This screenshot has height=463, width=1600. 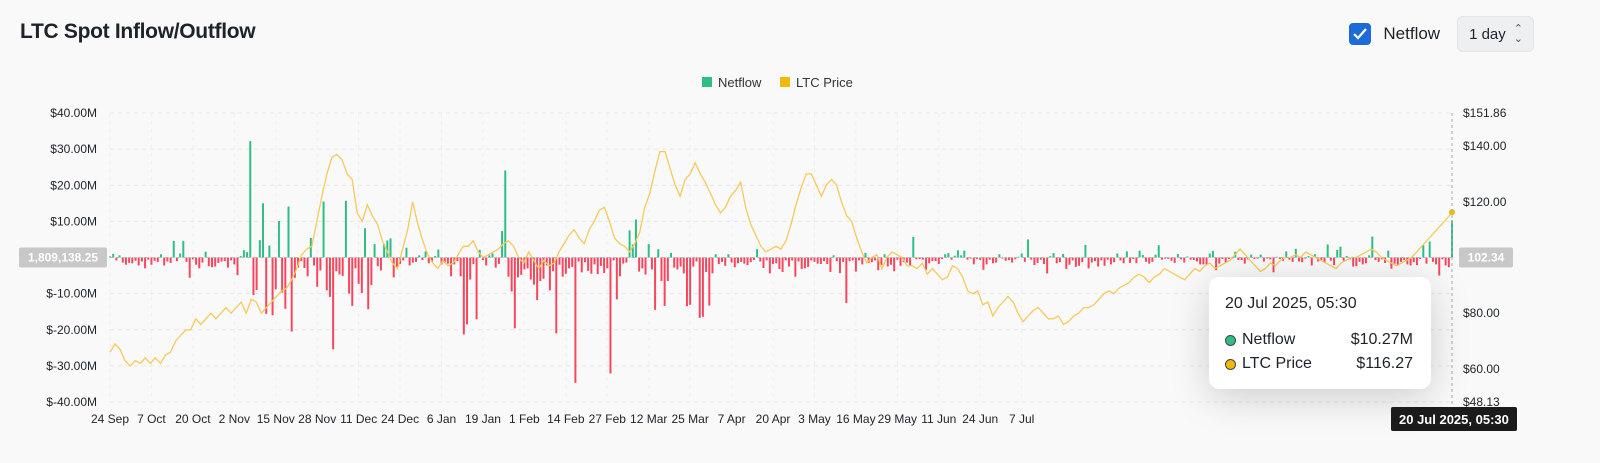 What do you see at coordinates (773, 419) in the screenshot?
I see `x-axis-tick-label: 20 Apr` at bounding box center [773, 419].